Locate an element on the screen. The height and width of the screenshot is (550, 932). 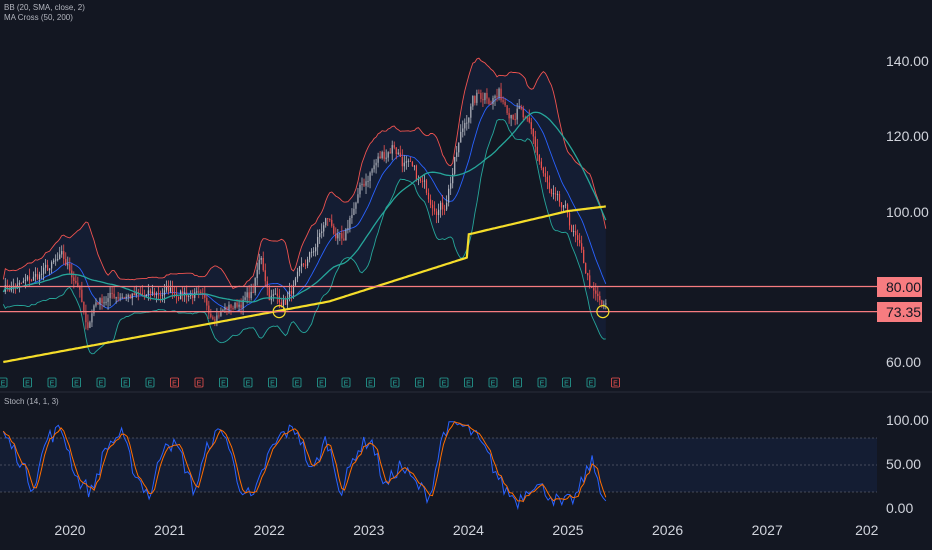
stoch-legend: Stoch (14, 1, 3) is located at coordinates (31, 401).